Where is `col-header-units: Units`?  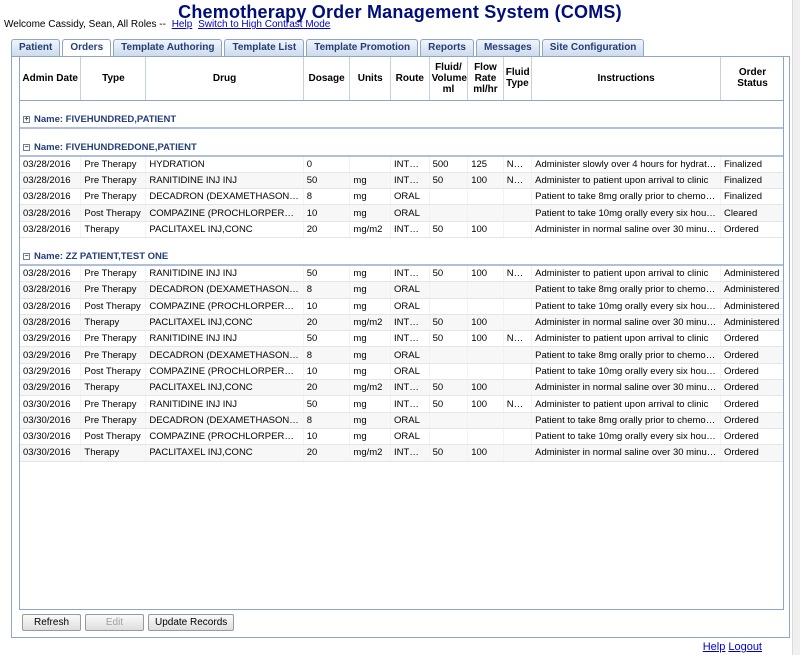
col-header-units: Units is located at coordinates (370, 79).